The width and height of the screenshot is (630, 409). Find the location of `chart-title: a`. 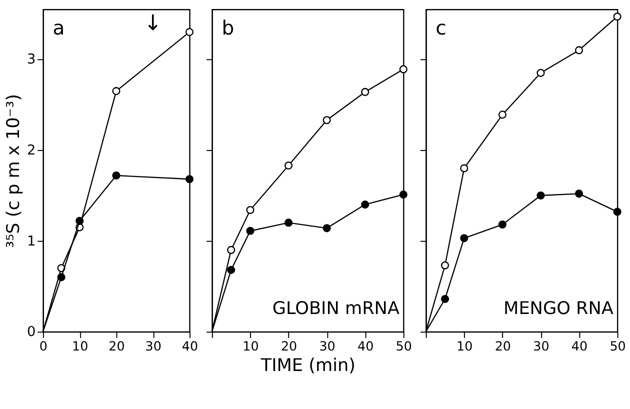

chart-title: a is located at coordinates (58, 28).